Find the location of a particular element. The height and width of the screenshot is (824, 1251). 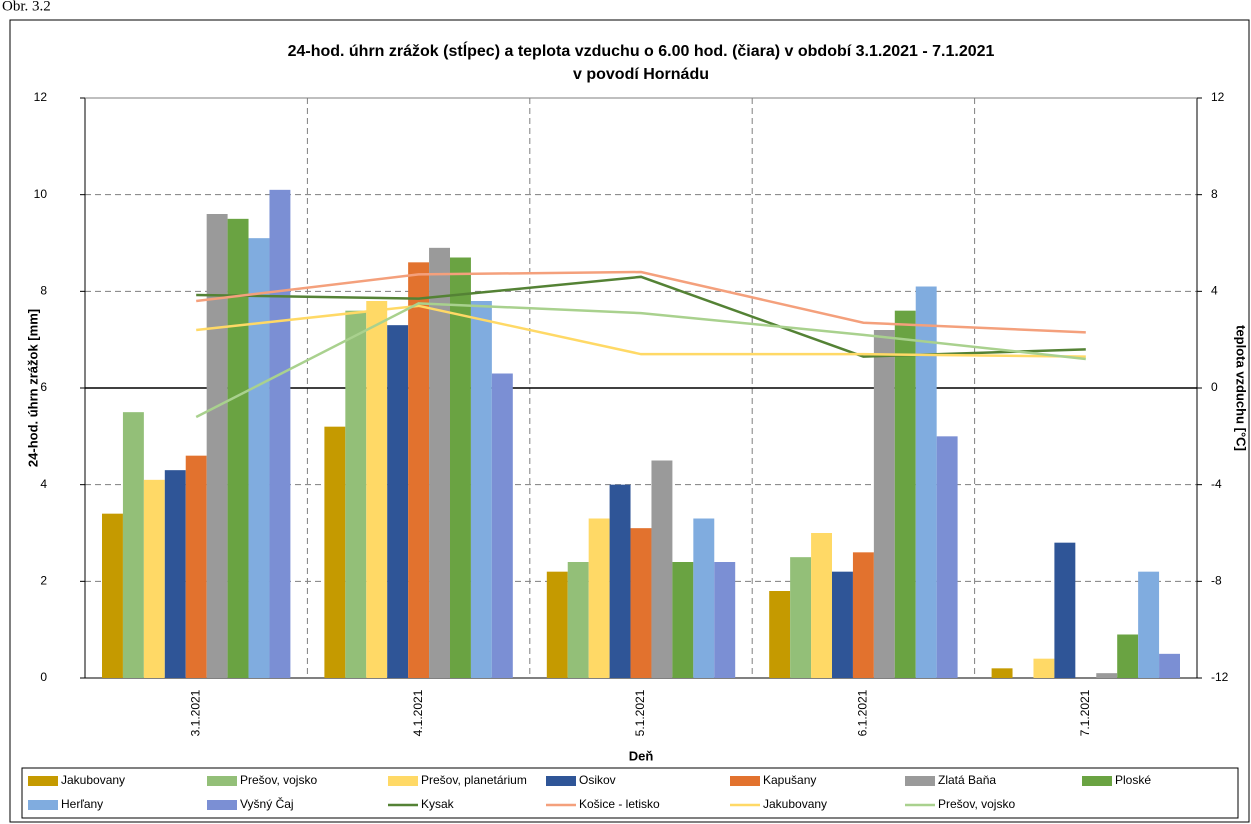

legend-label: Kysak is located at coordinates (438, 804).